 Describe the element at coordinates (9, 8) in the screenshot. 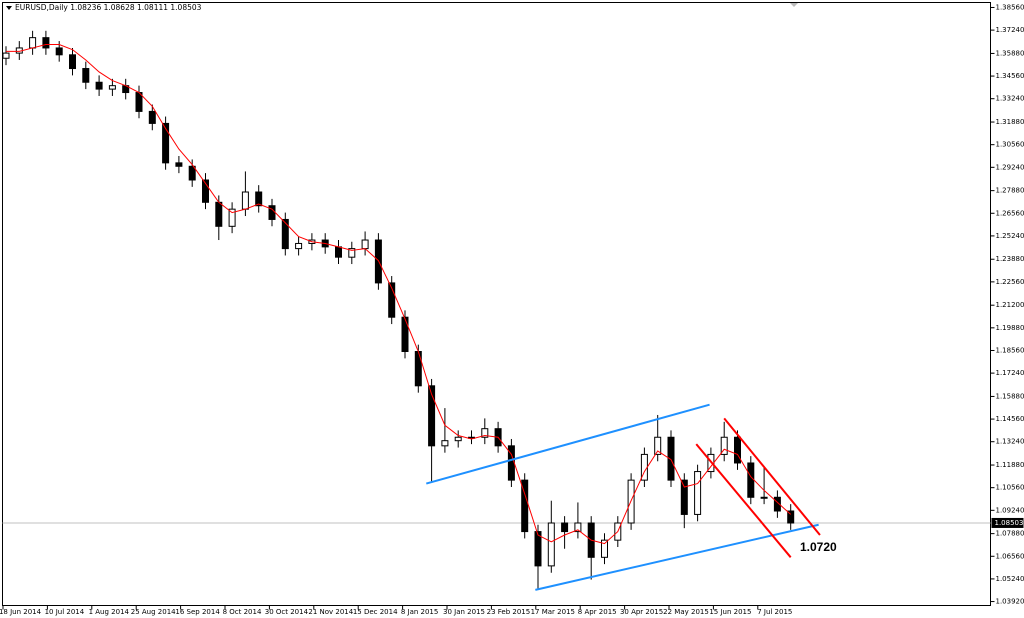

I see `menu-arrow` at that location.